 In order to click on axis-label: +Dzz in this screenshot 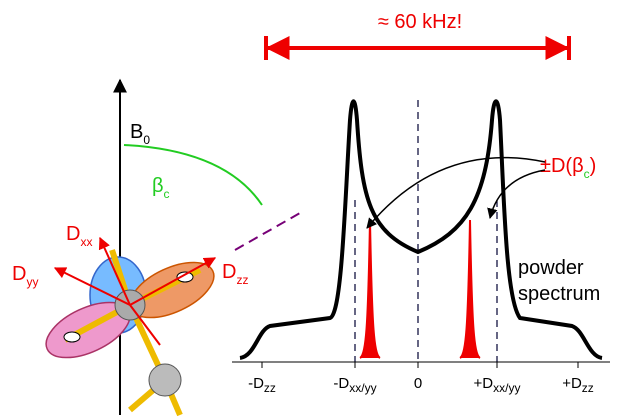, I will do `click(578, 385)`.